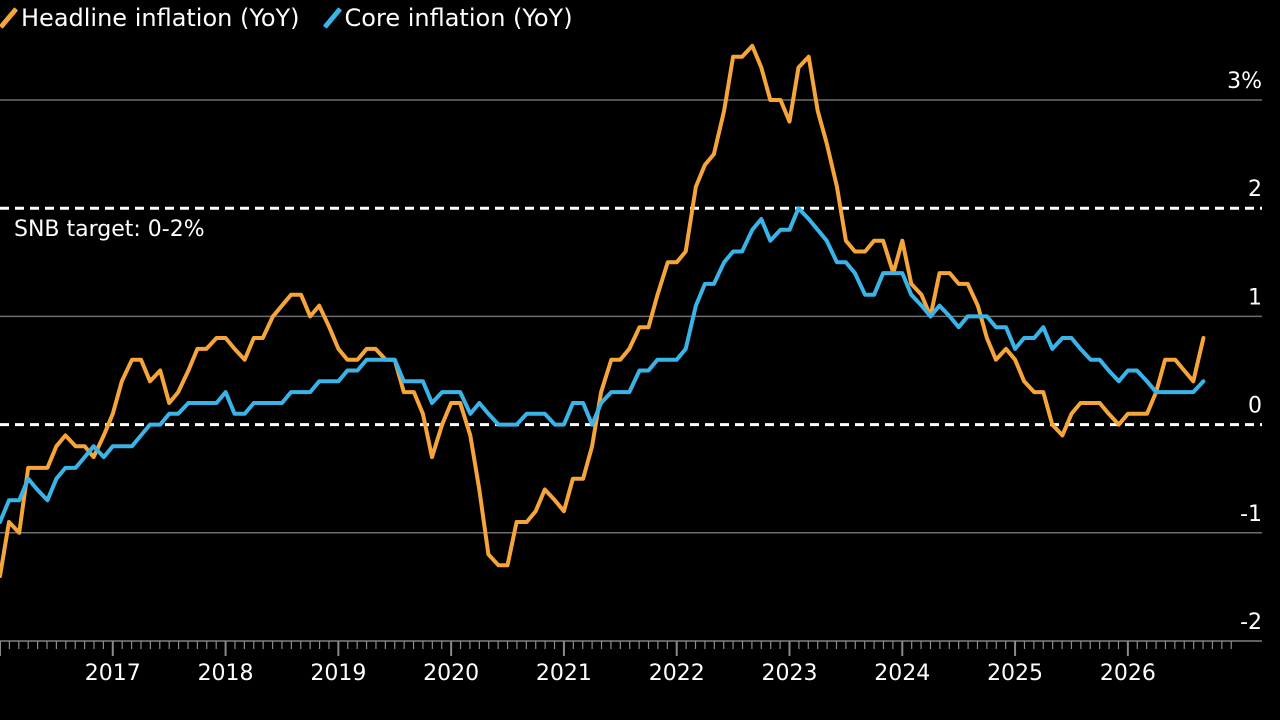  Describe the element at coordinates (1015, 673) in the screenshot. I see `x-tick-label: 2025` at that location.